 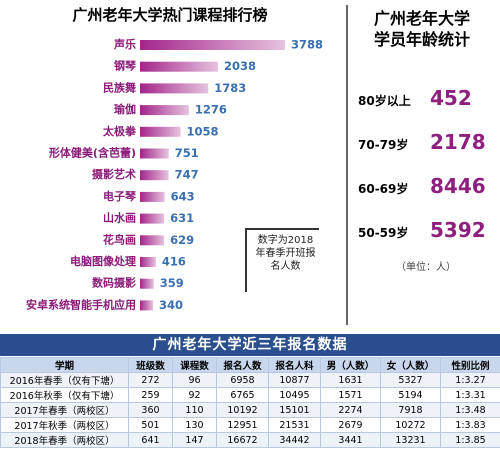 I want to click on table-cell: 34442, so click(x=294, y=440).